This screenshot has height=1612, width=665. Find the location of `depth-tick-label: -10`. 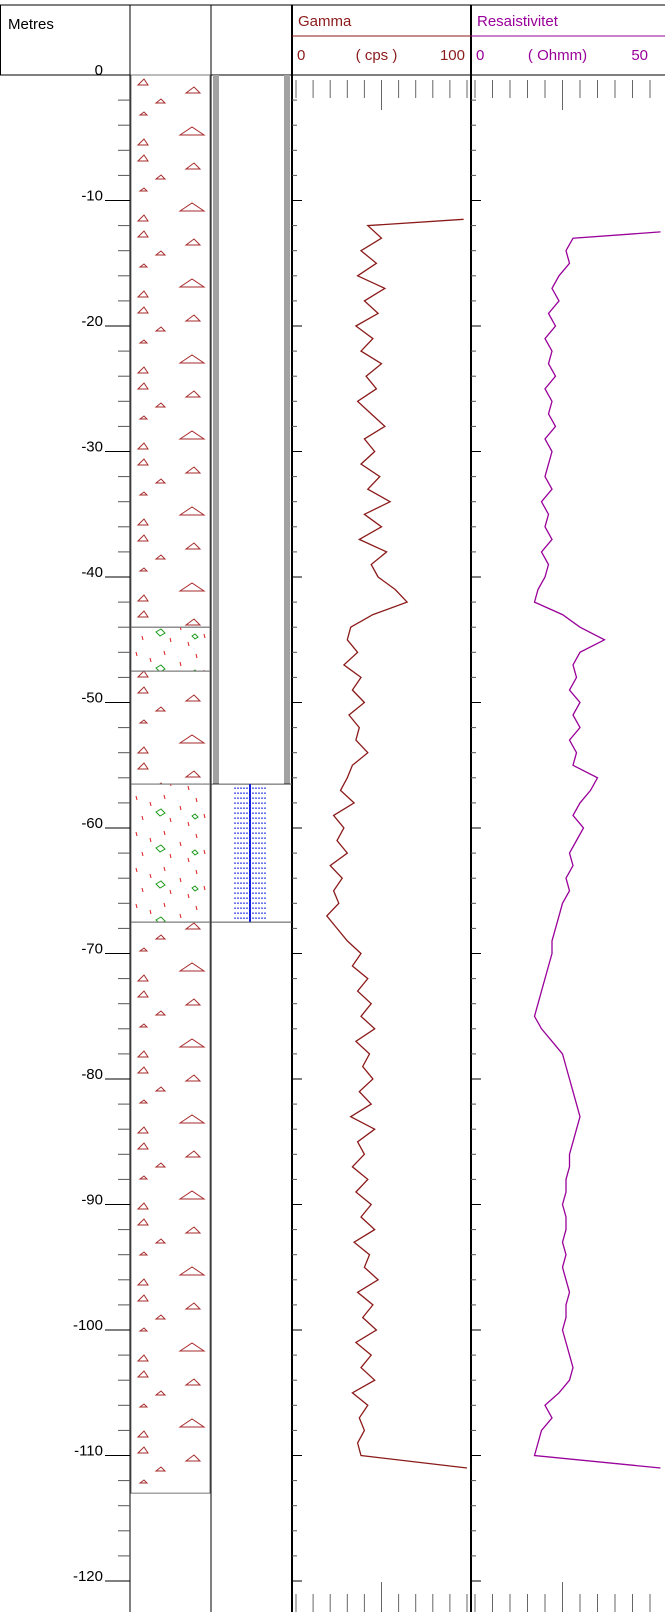

depth-tick-label: -10 is located at coordinates (92, 195).